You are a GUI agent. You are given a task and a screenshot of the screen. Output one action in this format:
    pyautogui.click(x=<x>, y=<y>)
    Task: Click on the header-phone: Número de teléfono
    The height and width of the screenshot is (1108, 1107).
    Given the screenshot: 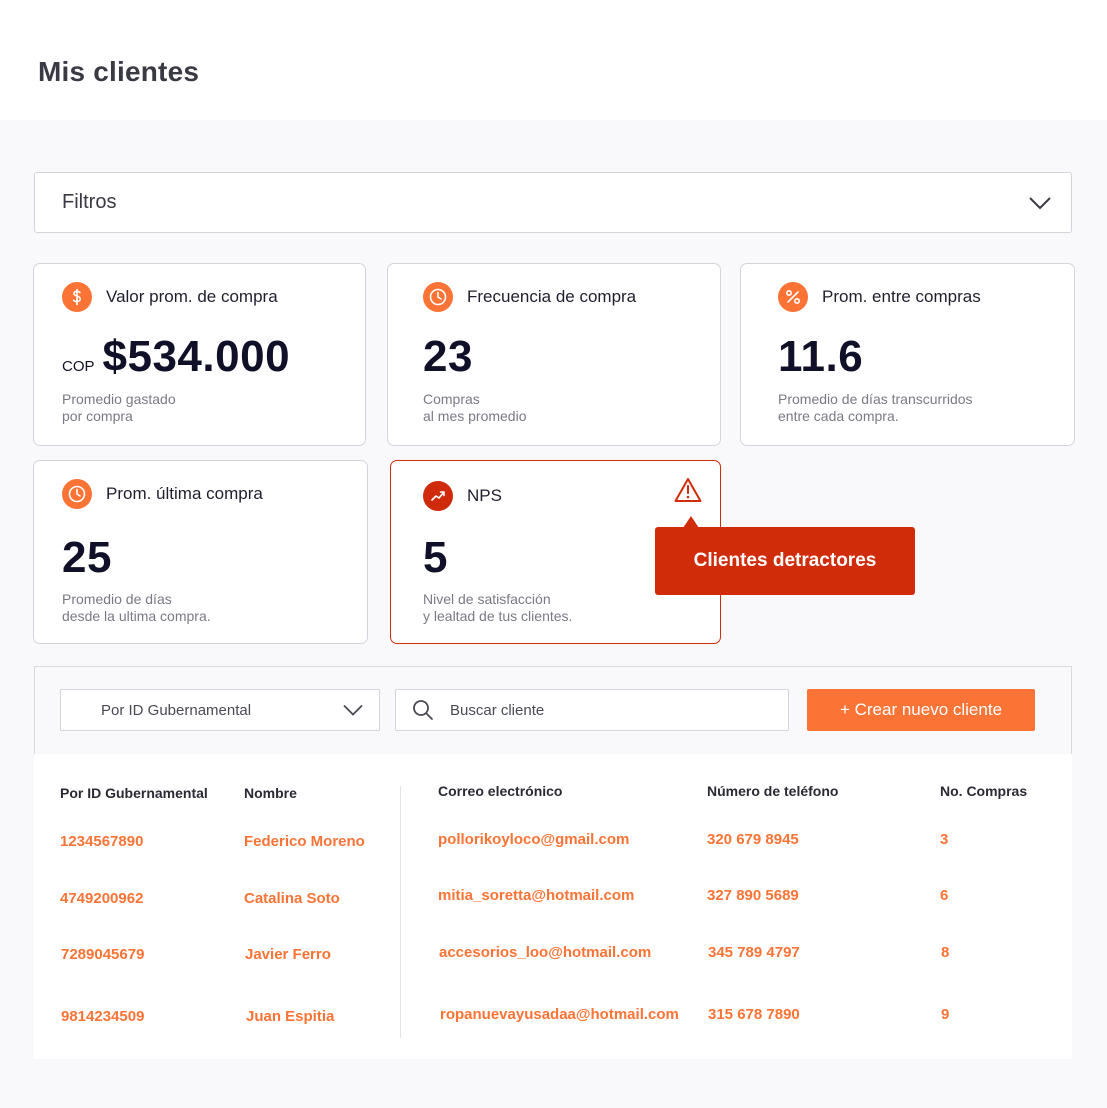 What is the action you would take?
    pyautogui.click(x=773, y=791)
    